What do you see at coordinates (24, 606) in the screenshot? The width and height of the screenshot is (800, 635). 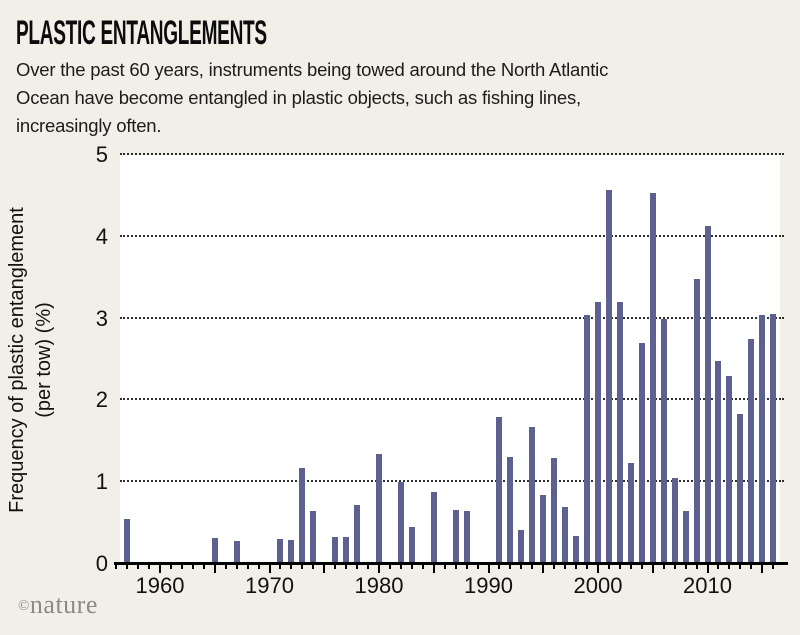 I see `copyright-icon: ©` at bounding box center [24, 606].